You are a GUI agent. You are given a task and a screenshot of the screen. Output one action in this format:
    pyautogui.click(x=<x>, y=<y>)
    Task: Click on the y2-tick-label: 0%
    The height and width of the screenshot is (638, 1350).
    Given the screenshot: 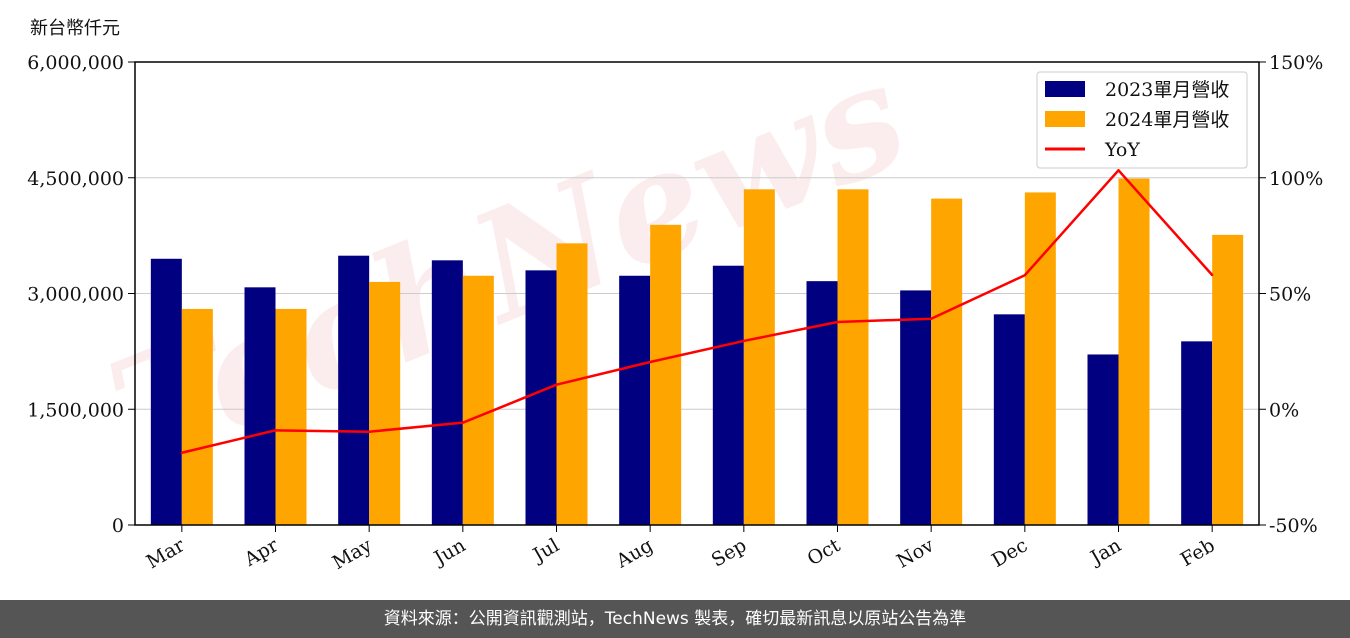 What is the action you would take?
    pyautogui.click(x=1284, y=410)
    